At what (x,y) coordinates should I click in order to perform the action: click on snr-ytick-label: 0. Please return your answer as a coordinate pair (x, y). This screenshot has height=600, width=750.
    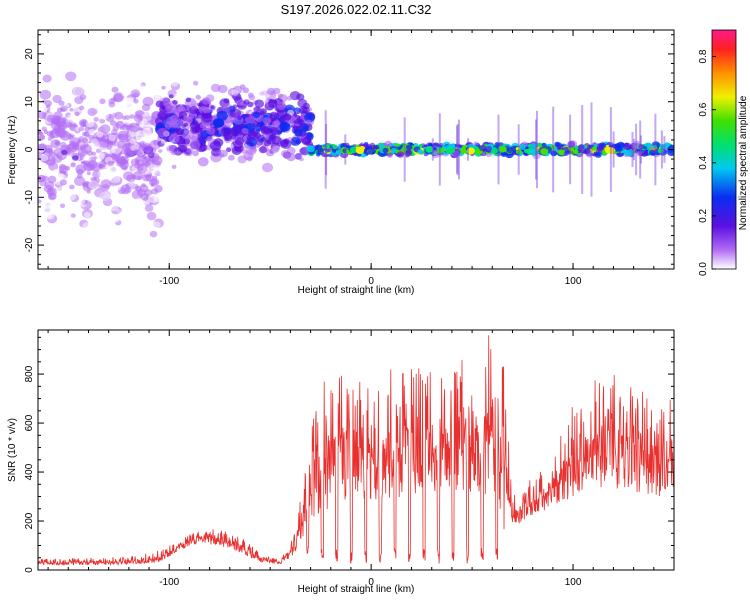
    Looking at the image, I should click on (29, 570).